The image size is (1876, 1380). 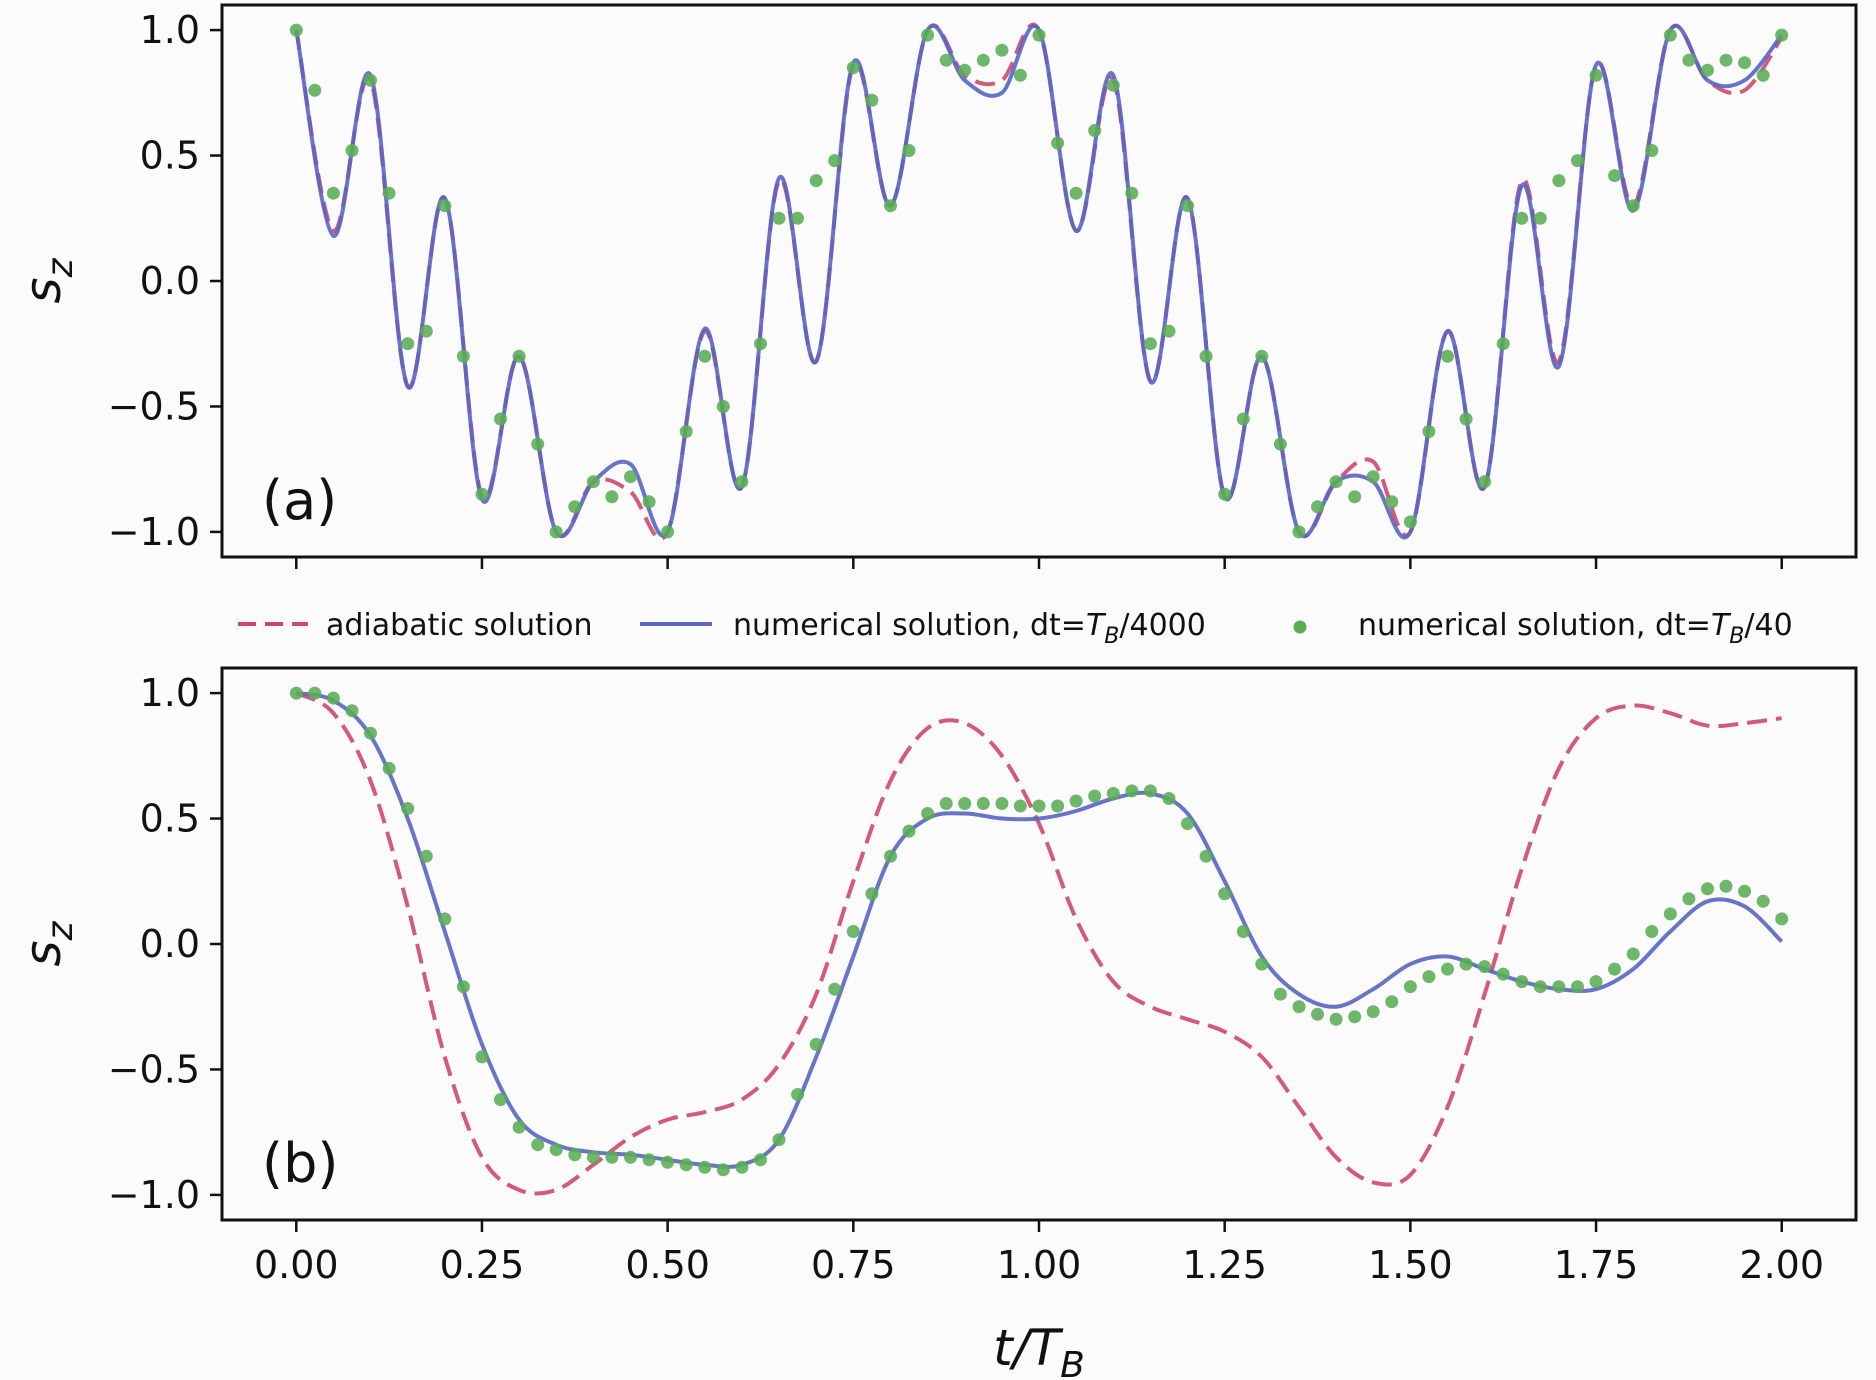 I want to click on legend-swatch-coarse, so click(x=1300, y=627).